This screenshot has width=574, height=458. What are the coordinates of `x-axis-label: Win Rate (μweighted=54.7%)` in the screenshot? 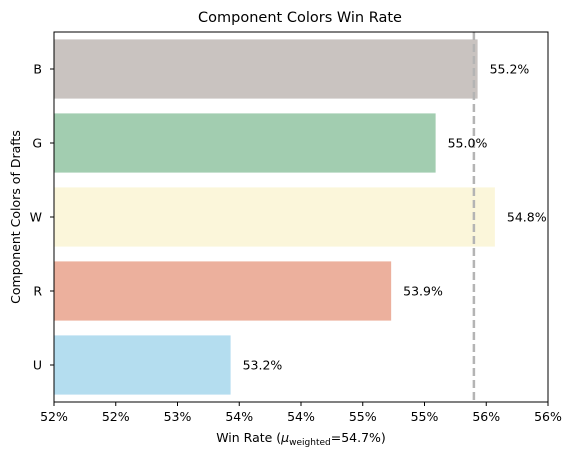 It's located at (301, 439).